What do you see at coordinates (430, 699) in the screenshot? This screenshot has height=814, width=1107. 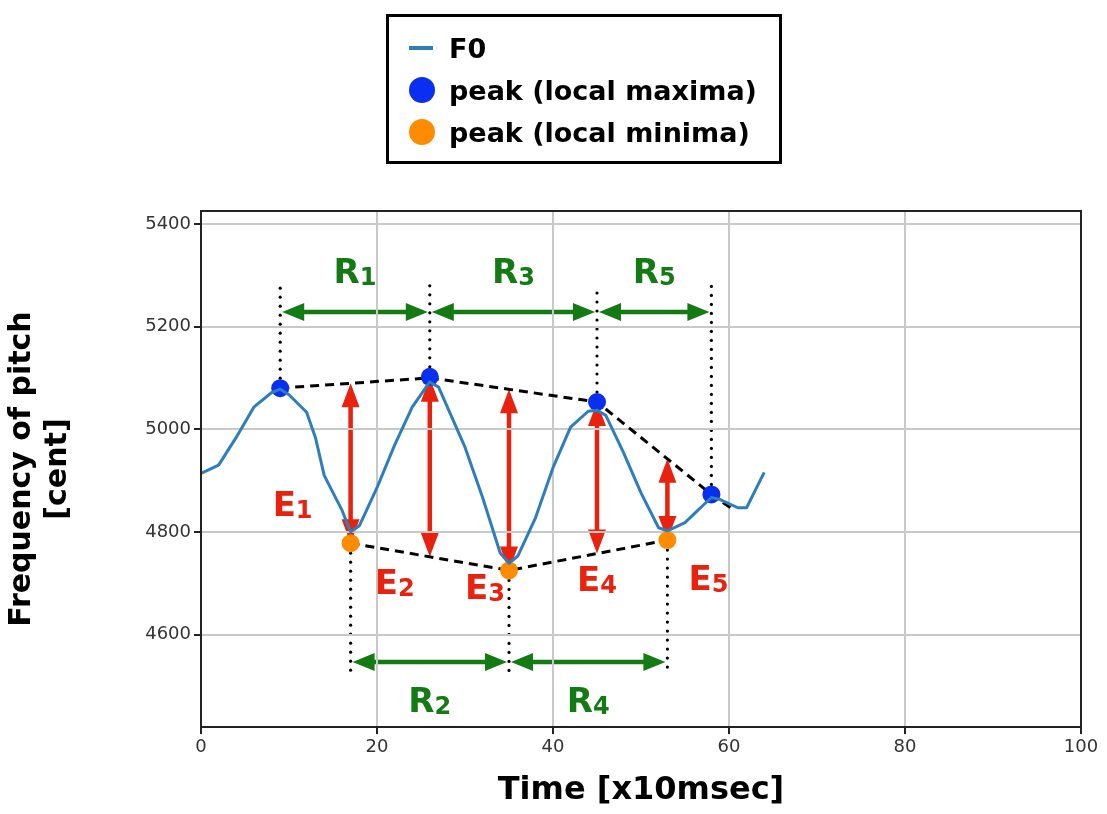 I see `annotation: R$_{2}$` at bounding box center [430, 699].